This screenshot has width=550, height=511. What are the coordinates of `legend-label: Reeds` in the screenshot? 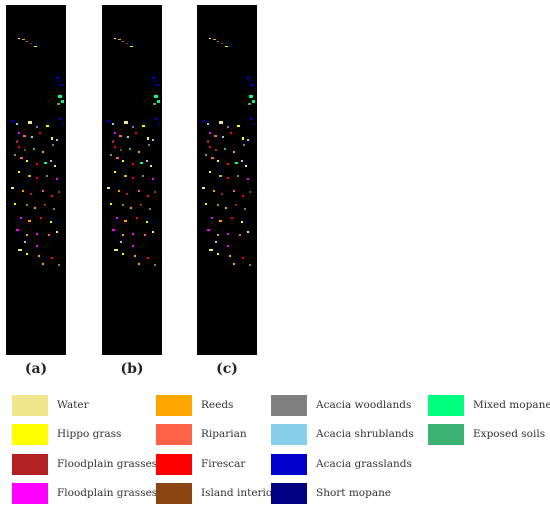 It's located at (217, 405).